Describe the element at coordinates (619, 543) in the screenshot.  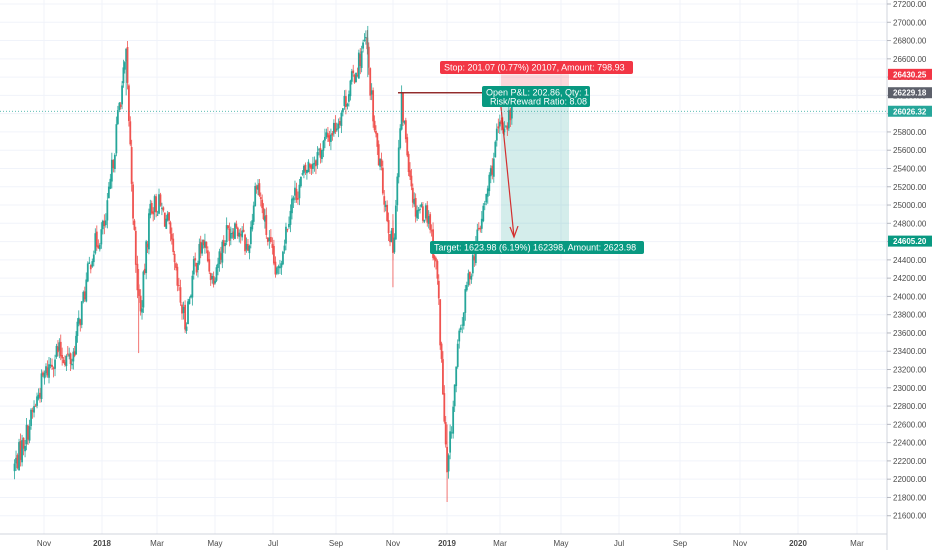
I see `time-tick-label: Jul` at that location.